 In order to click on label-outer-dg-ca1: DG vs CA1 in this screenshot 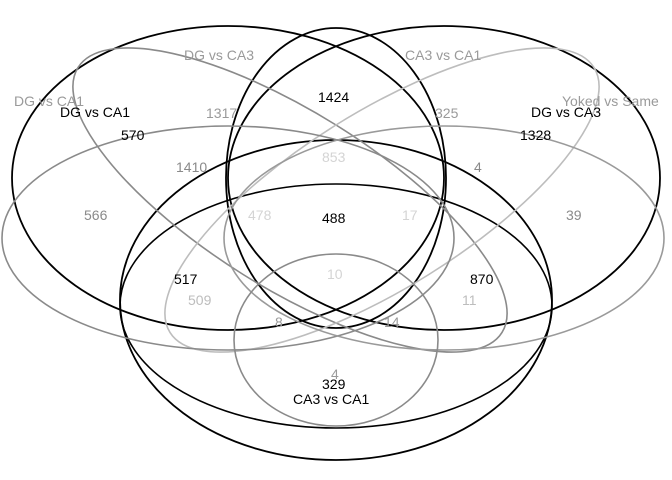, I will do `click(49, 101)`.